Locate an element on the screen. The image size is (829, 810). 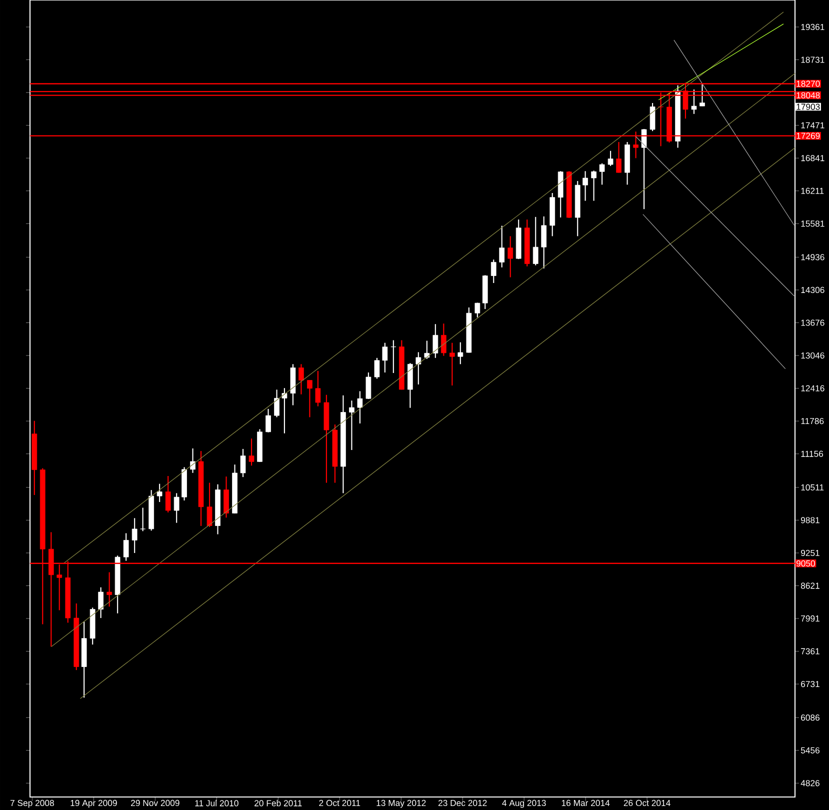
x-tick-label: 11 Jul 2010 is located at coordinates (216, 803).